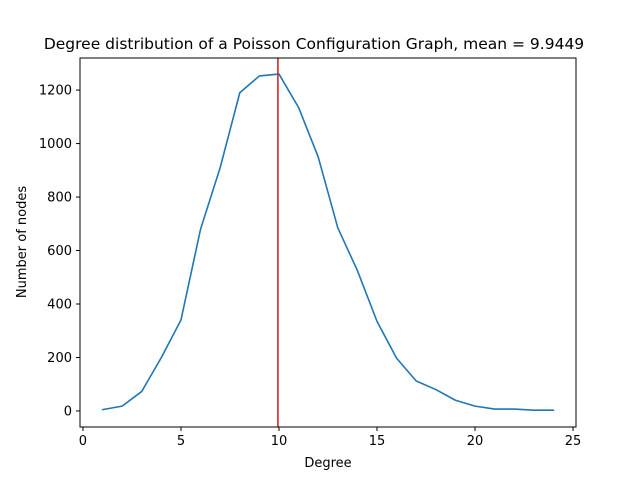  I want to click on y-tick-label: 600, so click(59, 251).